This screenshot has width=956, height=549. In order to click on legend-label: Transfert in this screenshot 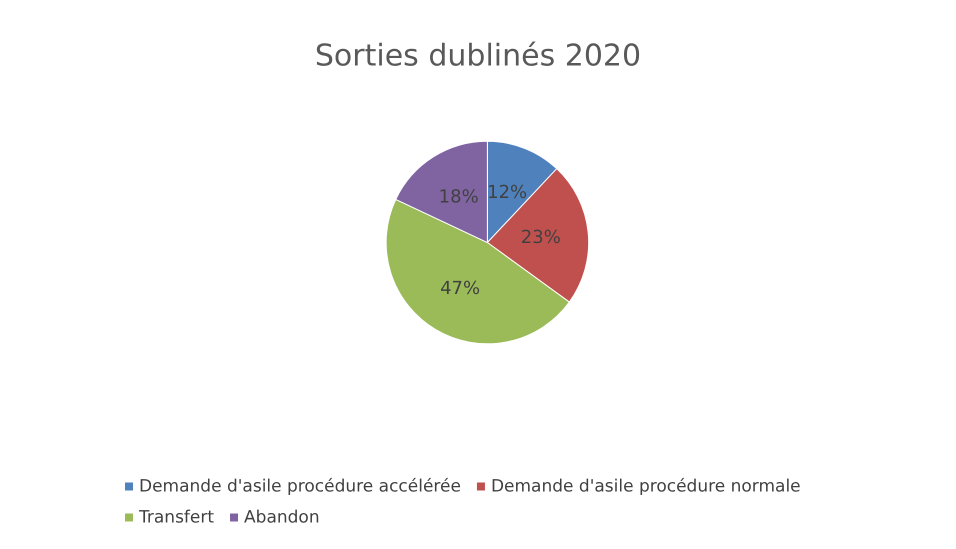, I will do `click(176, 518)`.